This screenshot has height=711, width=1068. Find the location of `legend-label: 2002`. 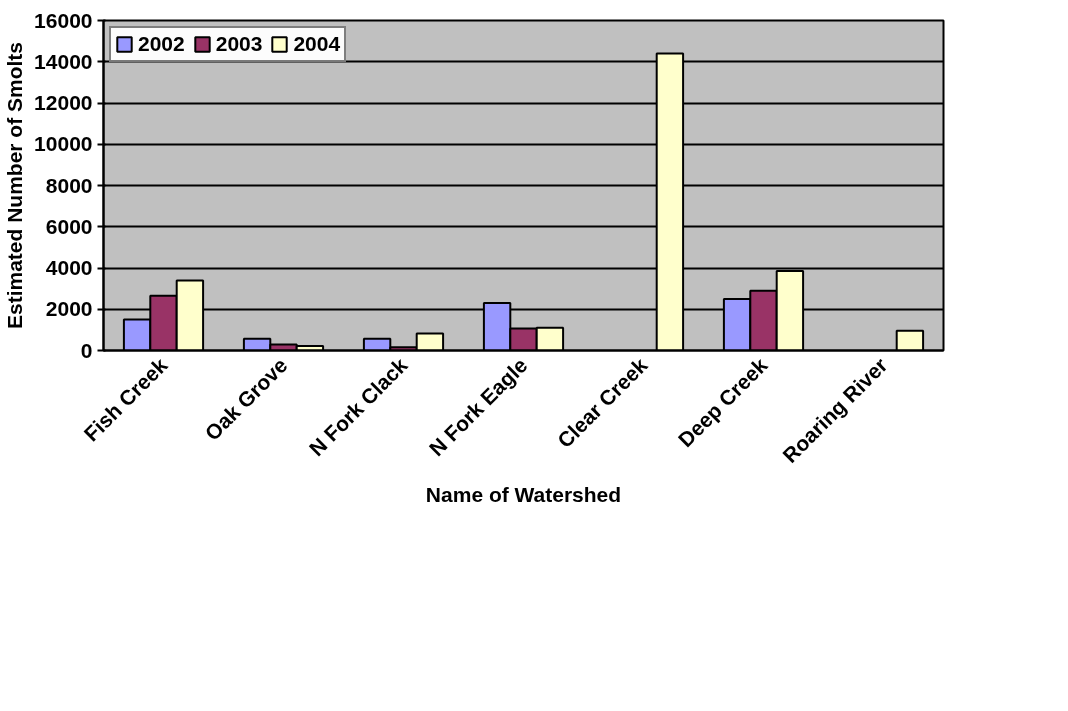

legend-label: 2002 is located at coordinates (161, 44).